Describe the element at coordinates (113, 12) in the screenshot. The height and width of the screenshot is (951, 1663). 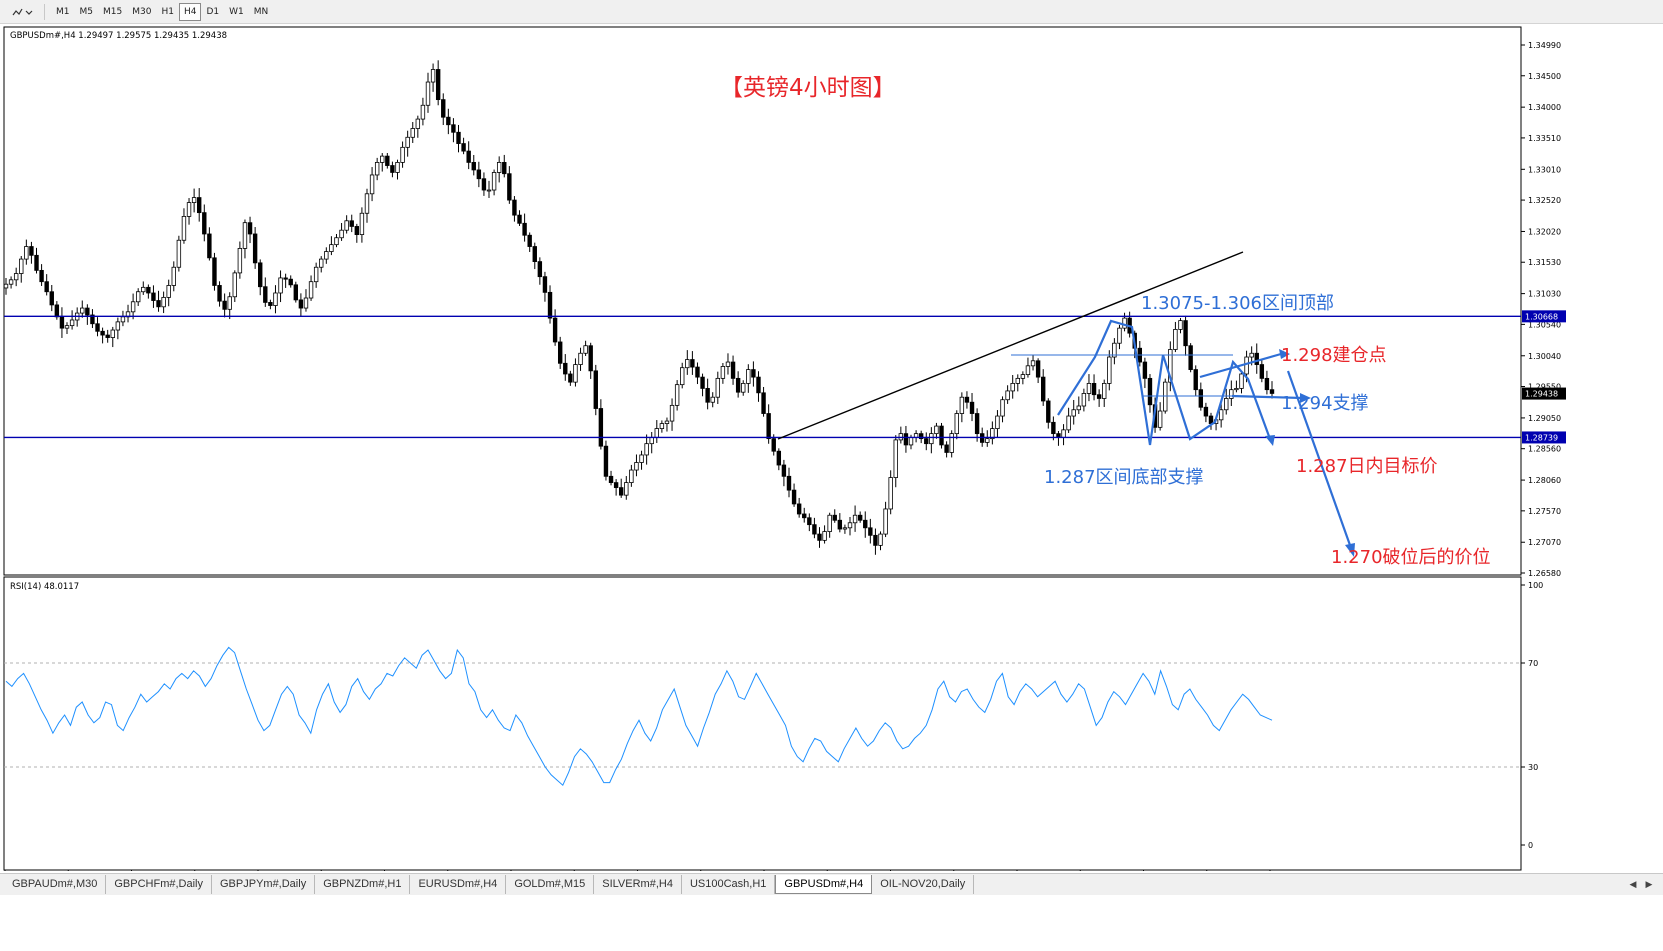
I see `timeframe-m15-button: M15` at that location.